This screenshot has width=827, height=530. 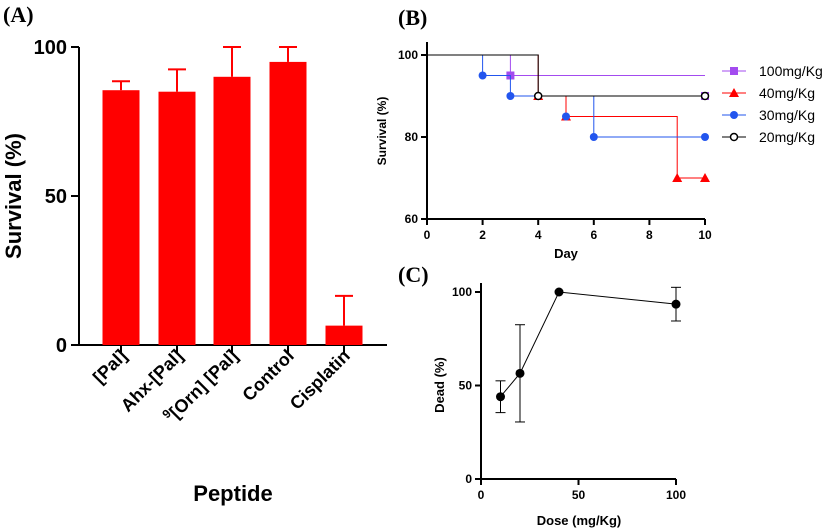 I want to click on legend-label: 40mg/Kg, so click(x=787, y=93).